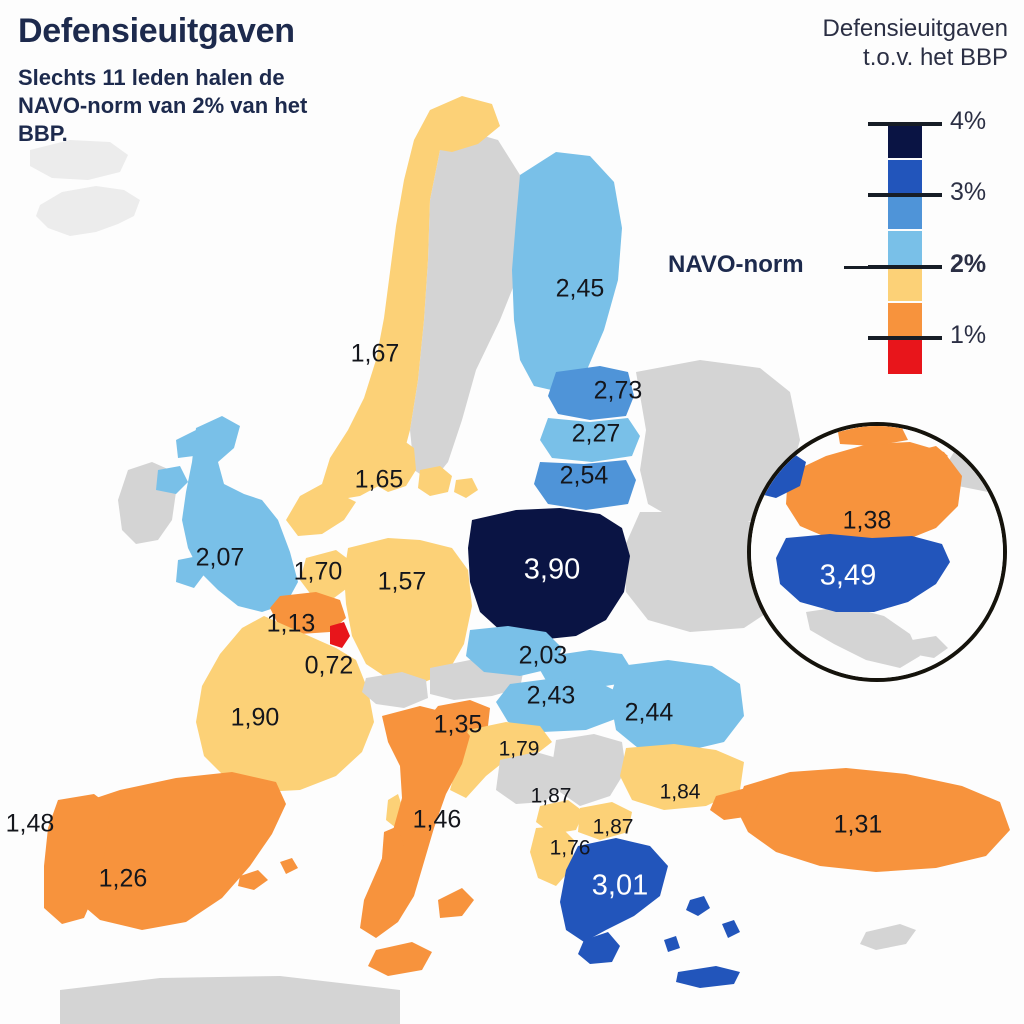 The width and height of the screenshot is (1024, 1024). Describe the element at coordinates (867, 521) in the screenshot. I see `inset-label-canada: 1,38` at that location.